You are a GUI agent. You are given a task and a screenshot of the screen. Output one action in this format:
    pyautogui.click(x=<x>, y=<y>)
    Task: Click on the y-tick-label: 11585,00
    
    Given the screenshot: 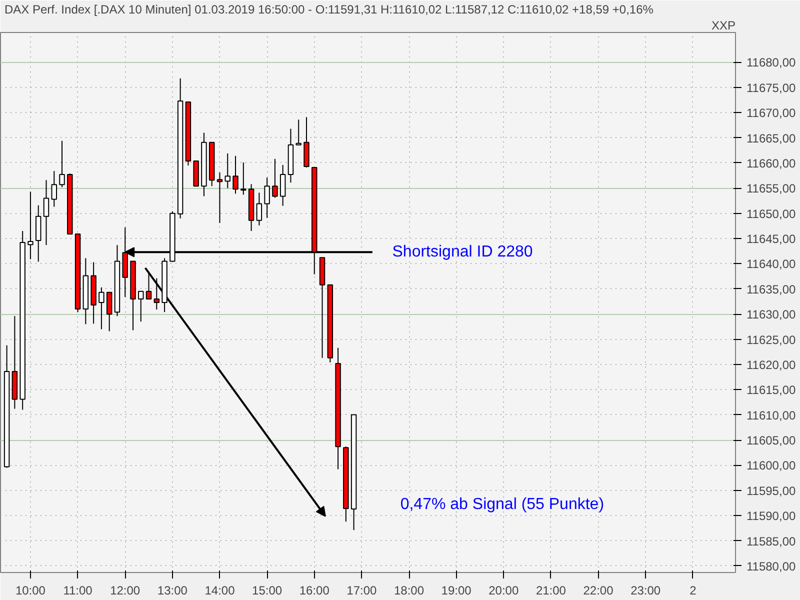 What is the action you would take?
    pyautogui.click(x=771, y=541)
    